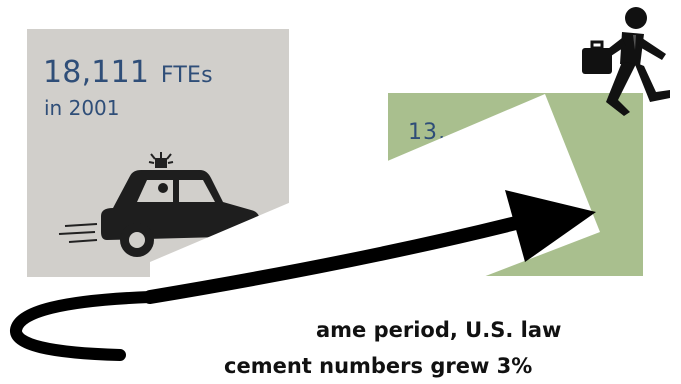  What do you see at coordinates (625, 60) in the screenshot?
I see `running-businessman-icon` at bounding box center [625, 60].